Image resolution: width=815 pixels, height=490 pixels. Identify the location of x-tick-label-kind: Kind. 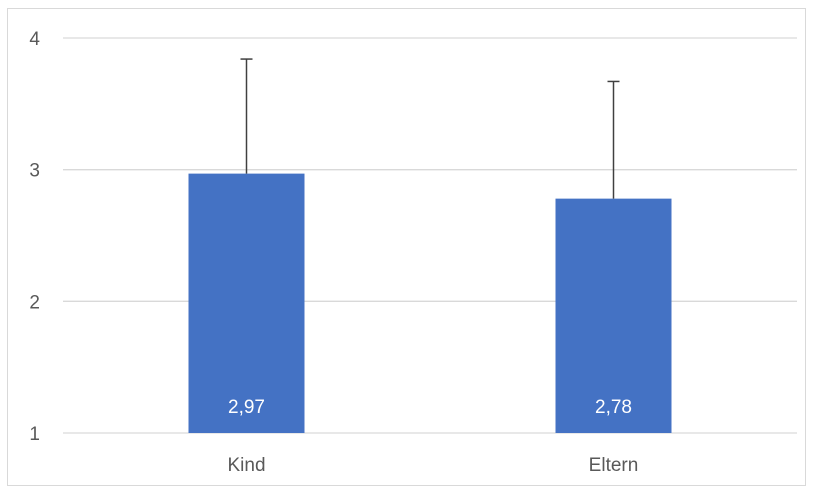
(246, 465).